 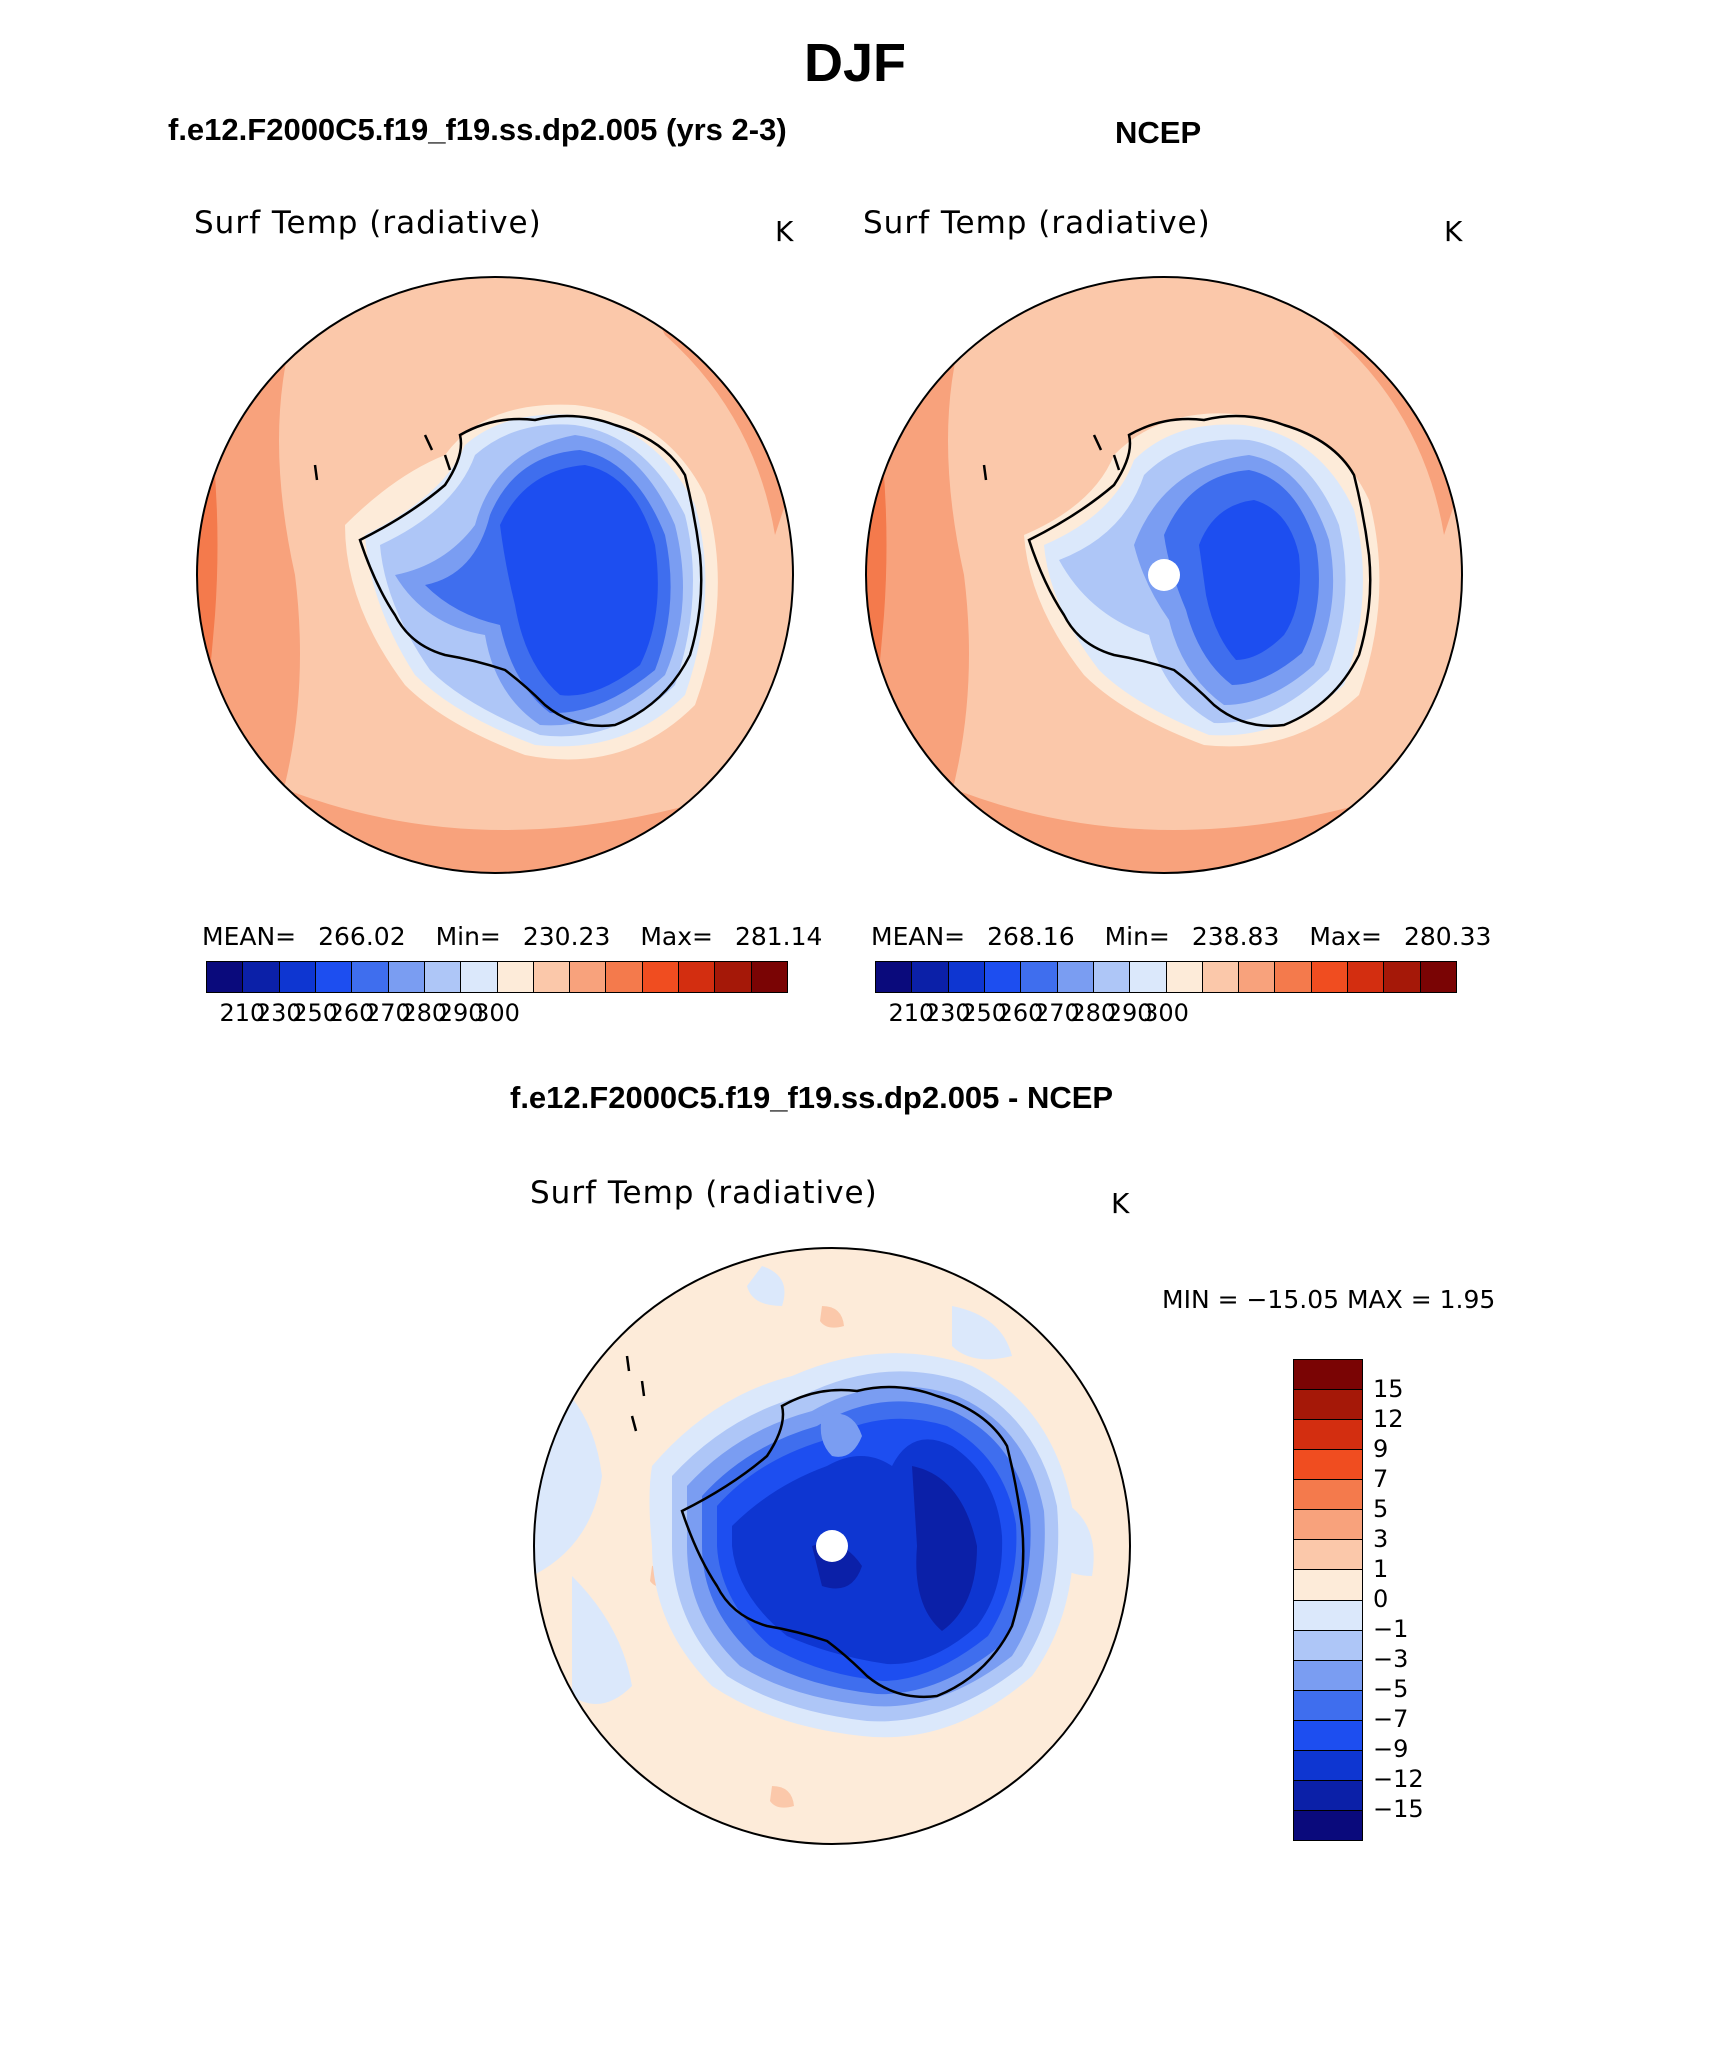 I want to click on panel2-stats: MEAN= 268.16 Min= 238.83 Max= 280.33, so click(x=1192, y=936).